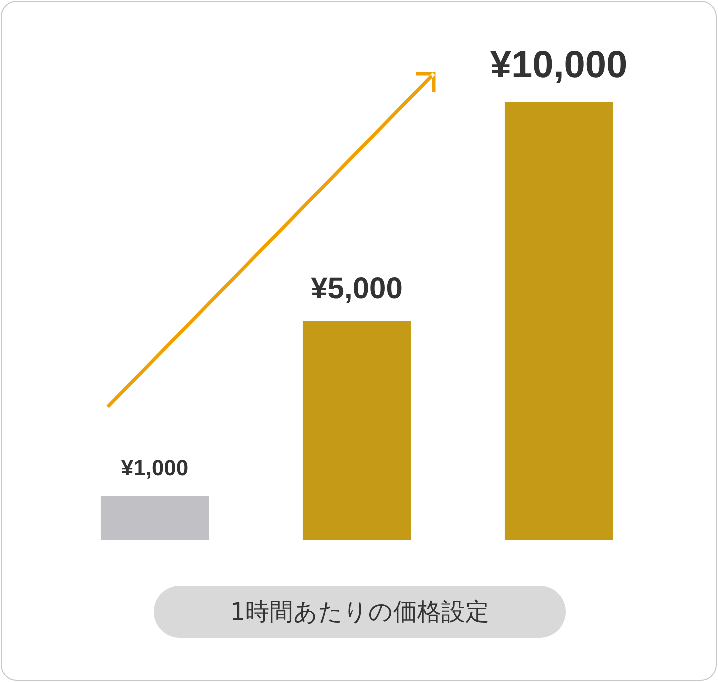 The height and width of the screenshot is (682, 718). I want to click on data-label: ¥1,000, so click(155, 467).